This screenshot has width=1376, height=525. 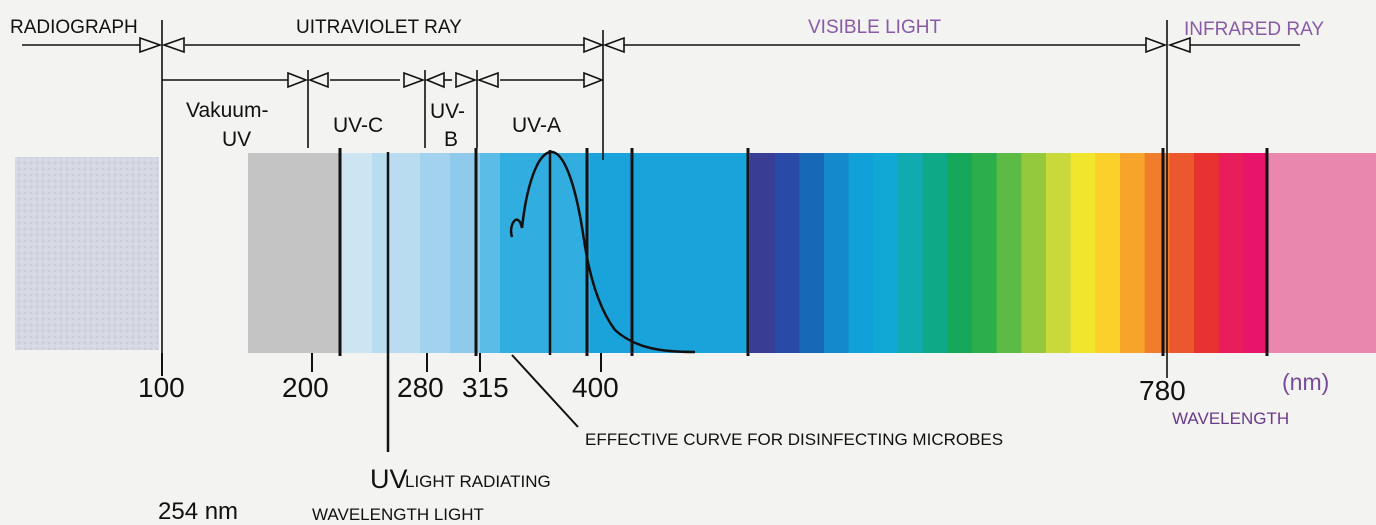 What do you see at coordinates (383, 109) in the screenshot?
I see `uv-subband-arrows` at bounding box center [383, 109].